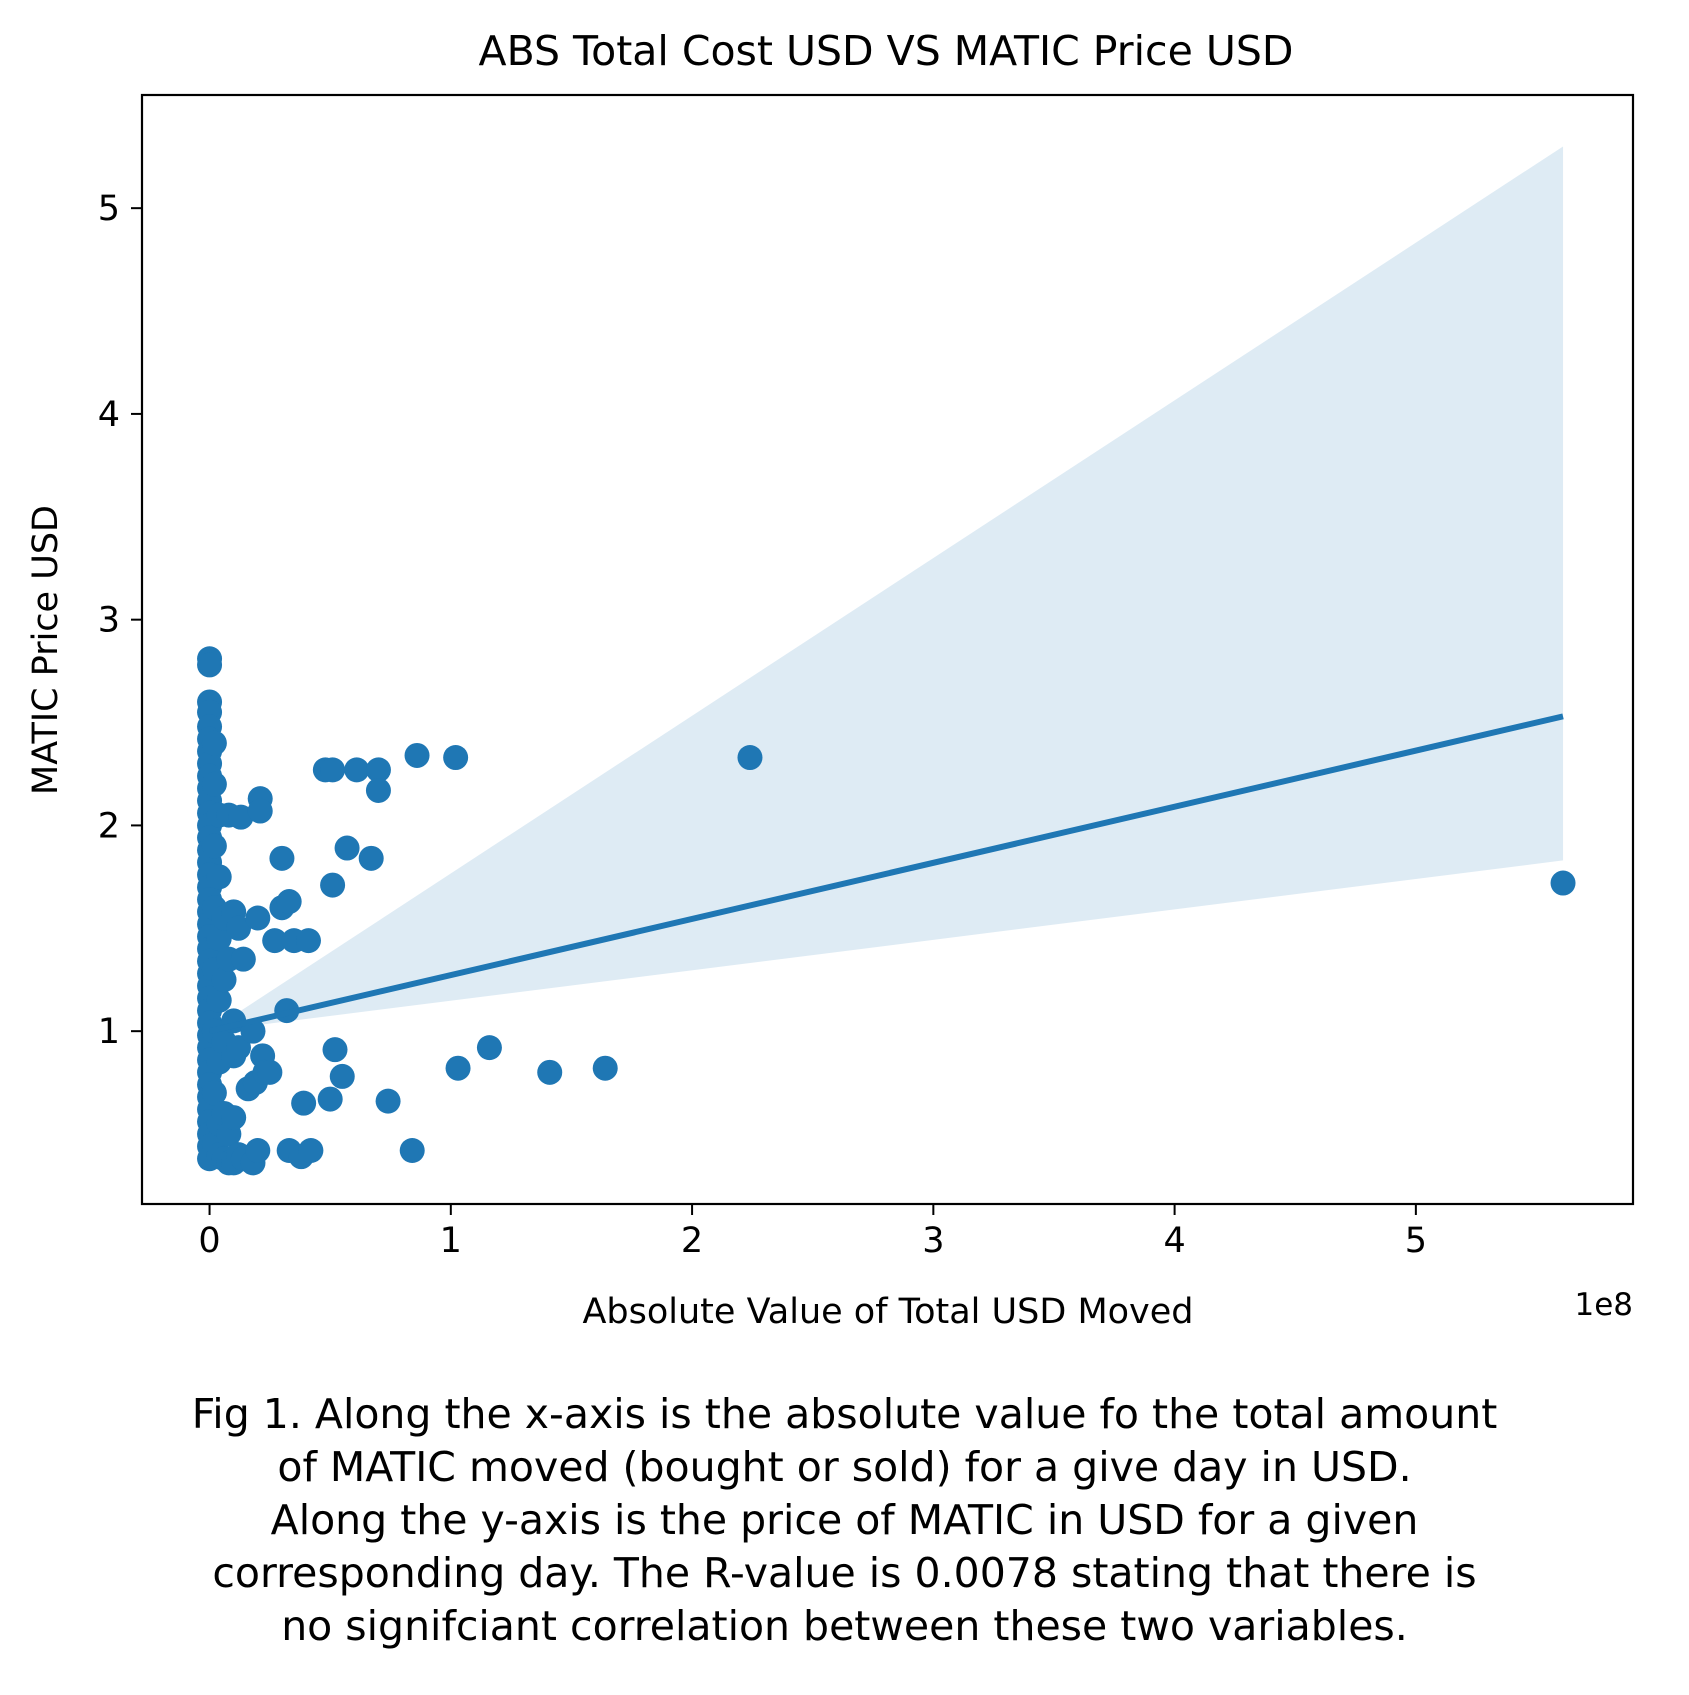  Describe the element at coordinates (109, 826) in the screenshot. I see `y-tick-label: 2` at that location.